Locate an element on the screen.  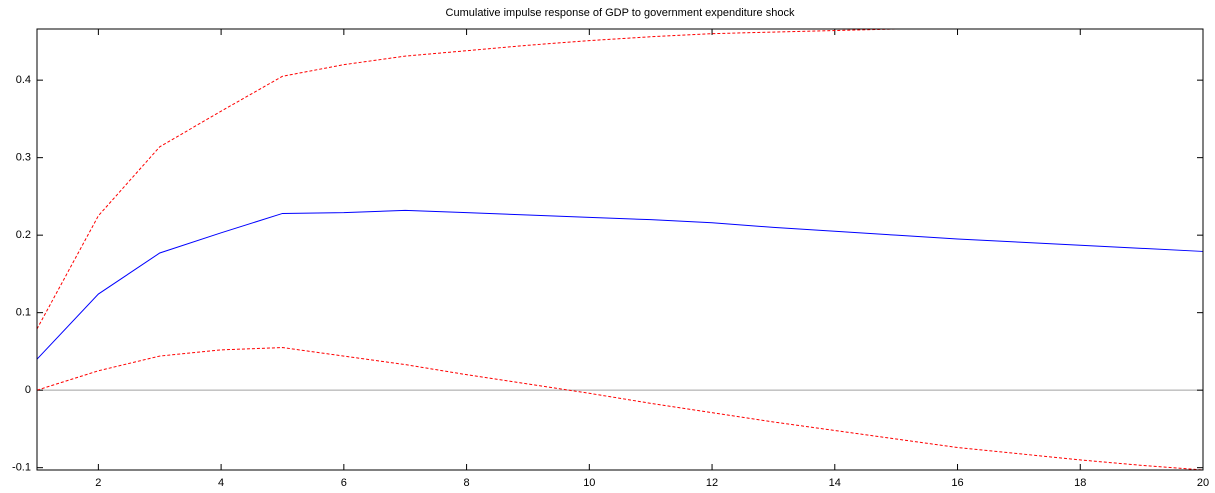
y-tick-label: 0.3 is located at coordinates (23, 158).